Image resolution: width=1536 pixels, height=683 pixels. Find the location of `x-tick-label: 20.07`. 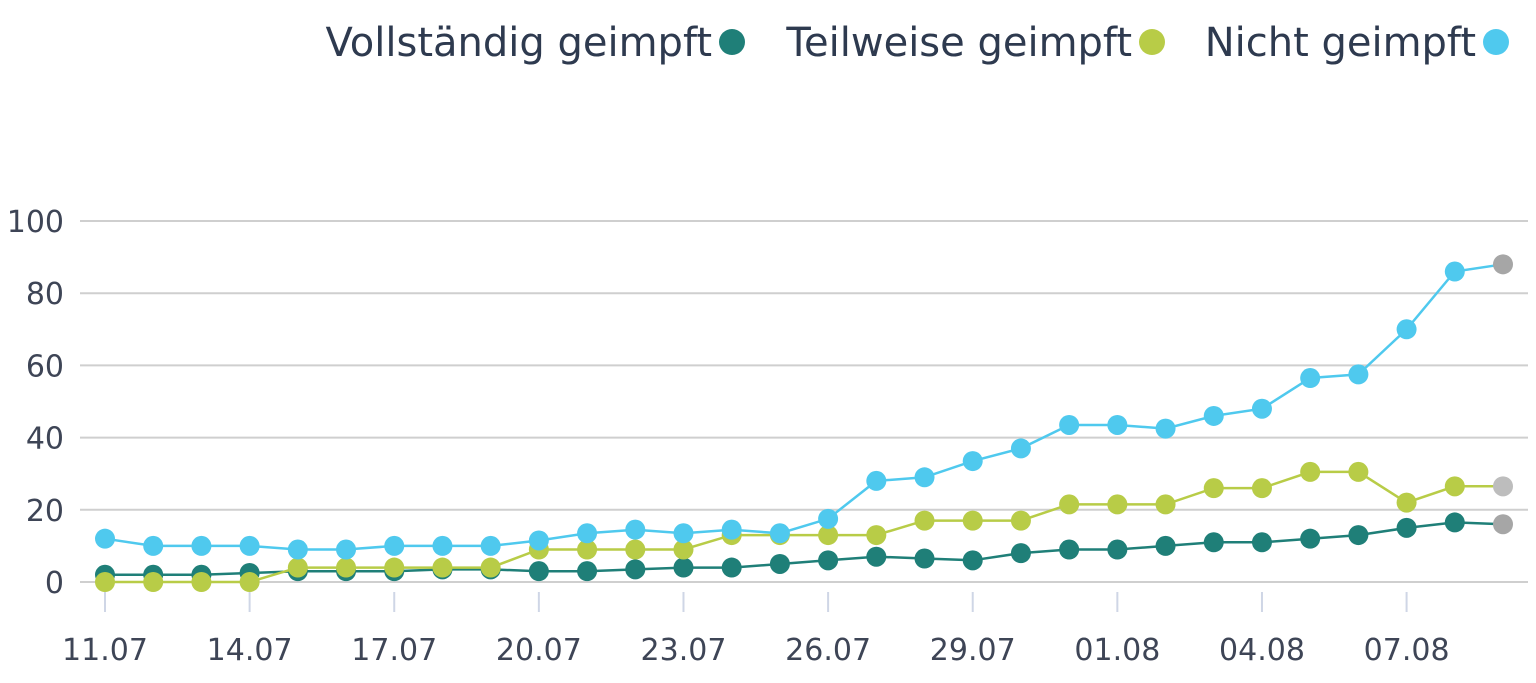

x-tick-label: 20.07 is located at coordinates (539, 650).